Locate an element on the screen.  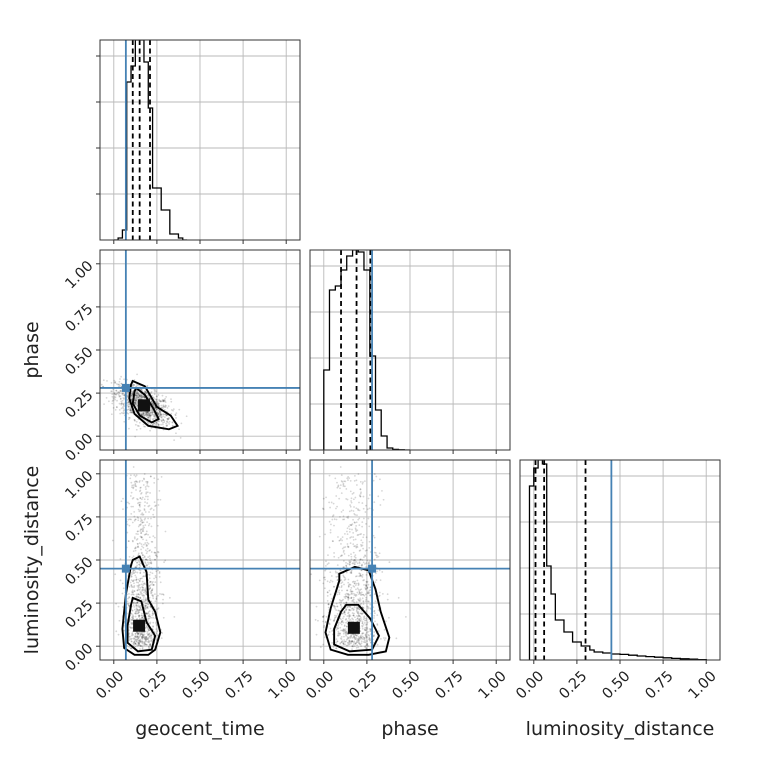
y-axis-label-phase: phase is located at coordinates (32, 349).